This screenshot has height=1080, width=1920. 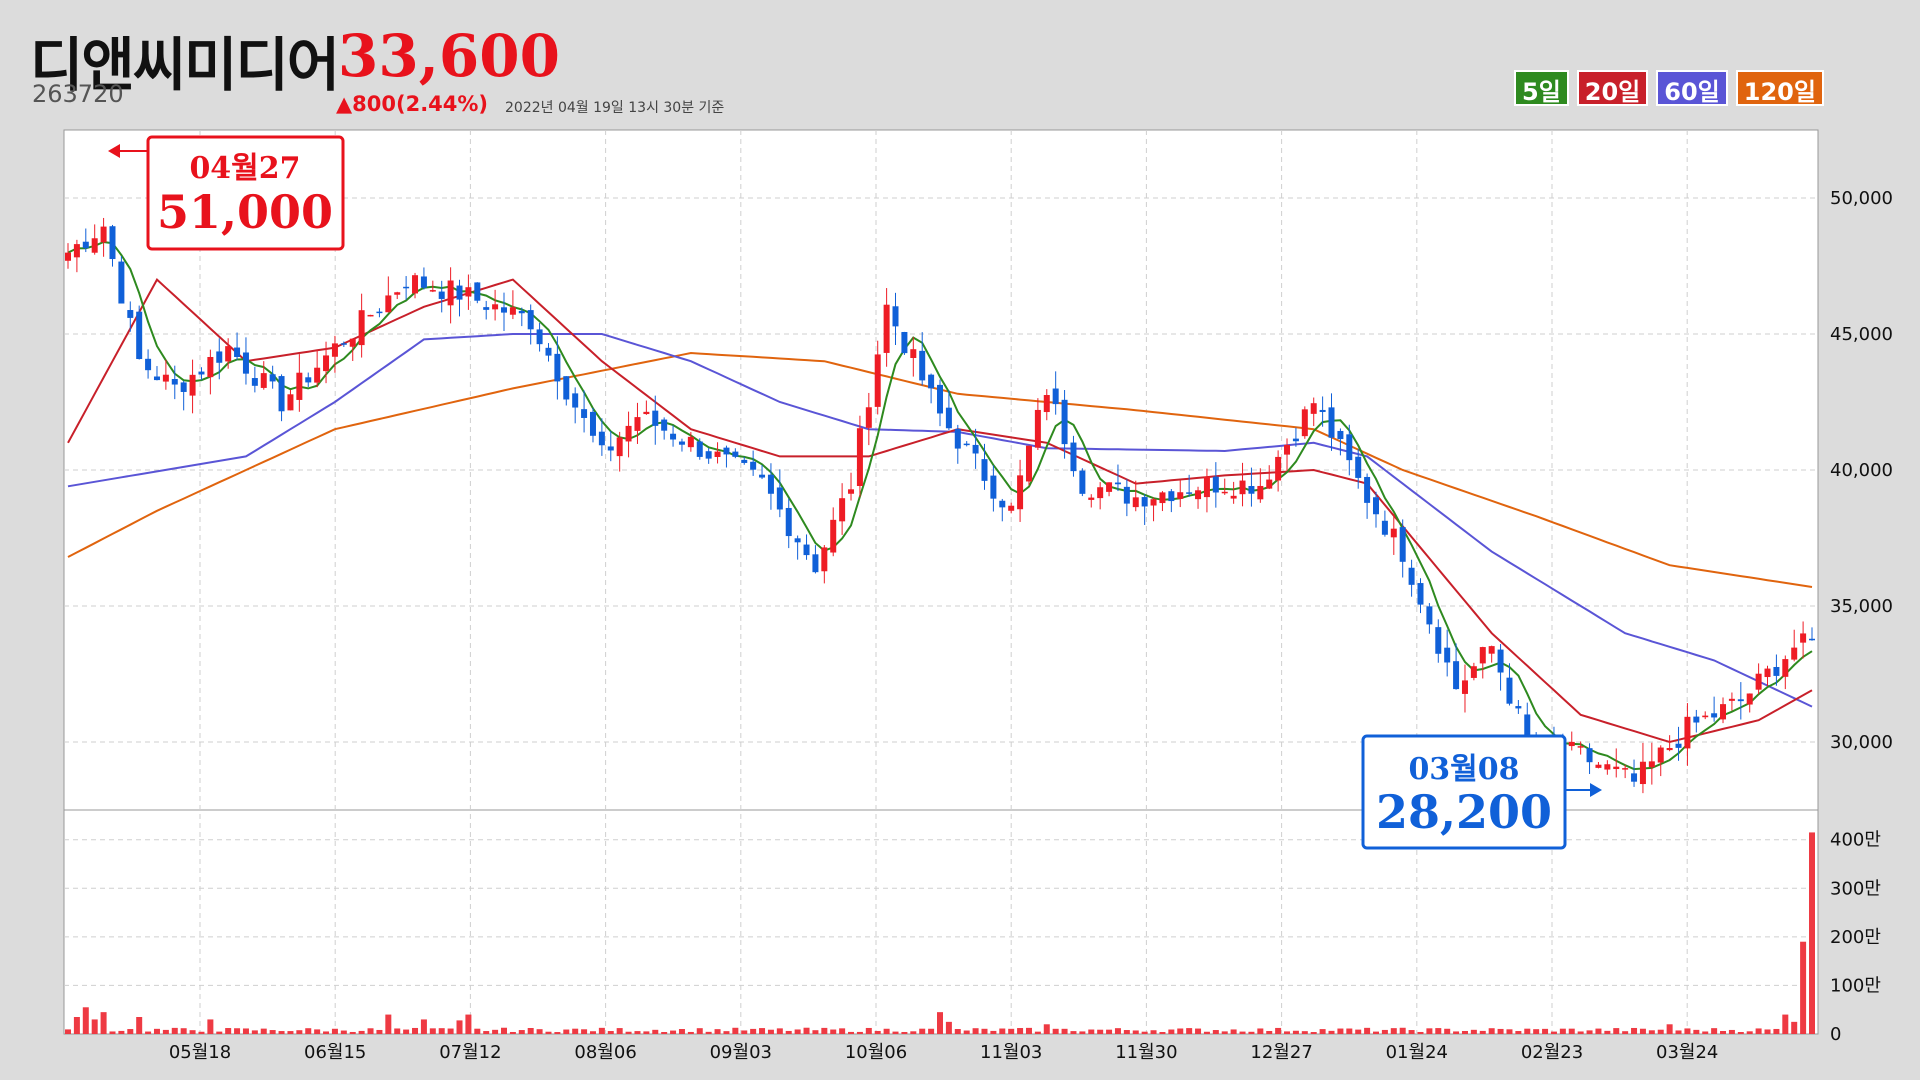 What do you see at coordinates (1687, 1052) in the screenshot?
I see `date-axis-label: 03월24` at bounding box center [1687, 1052].